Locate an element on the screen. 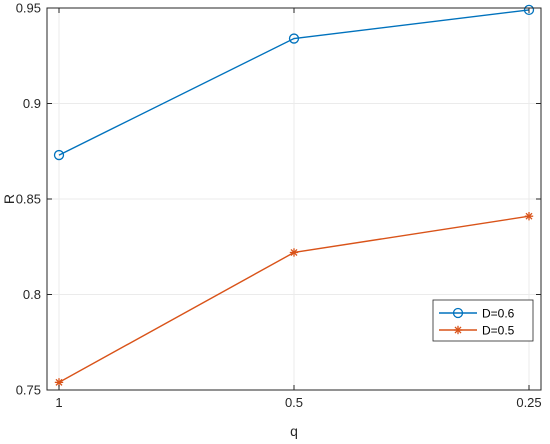  legend: D=0.6 D=0.5 is located at coordinates (483, 320).